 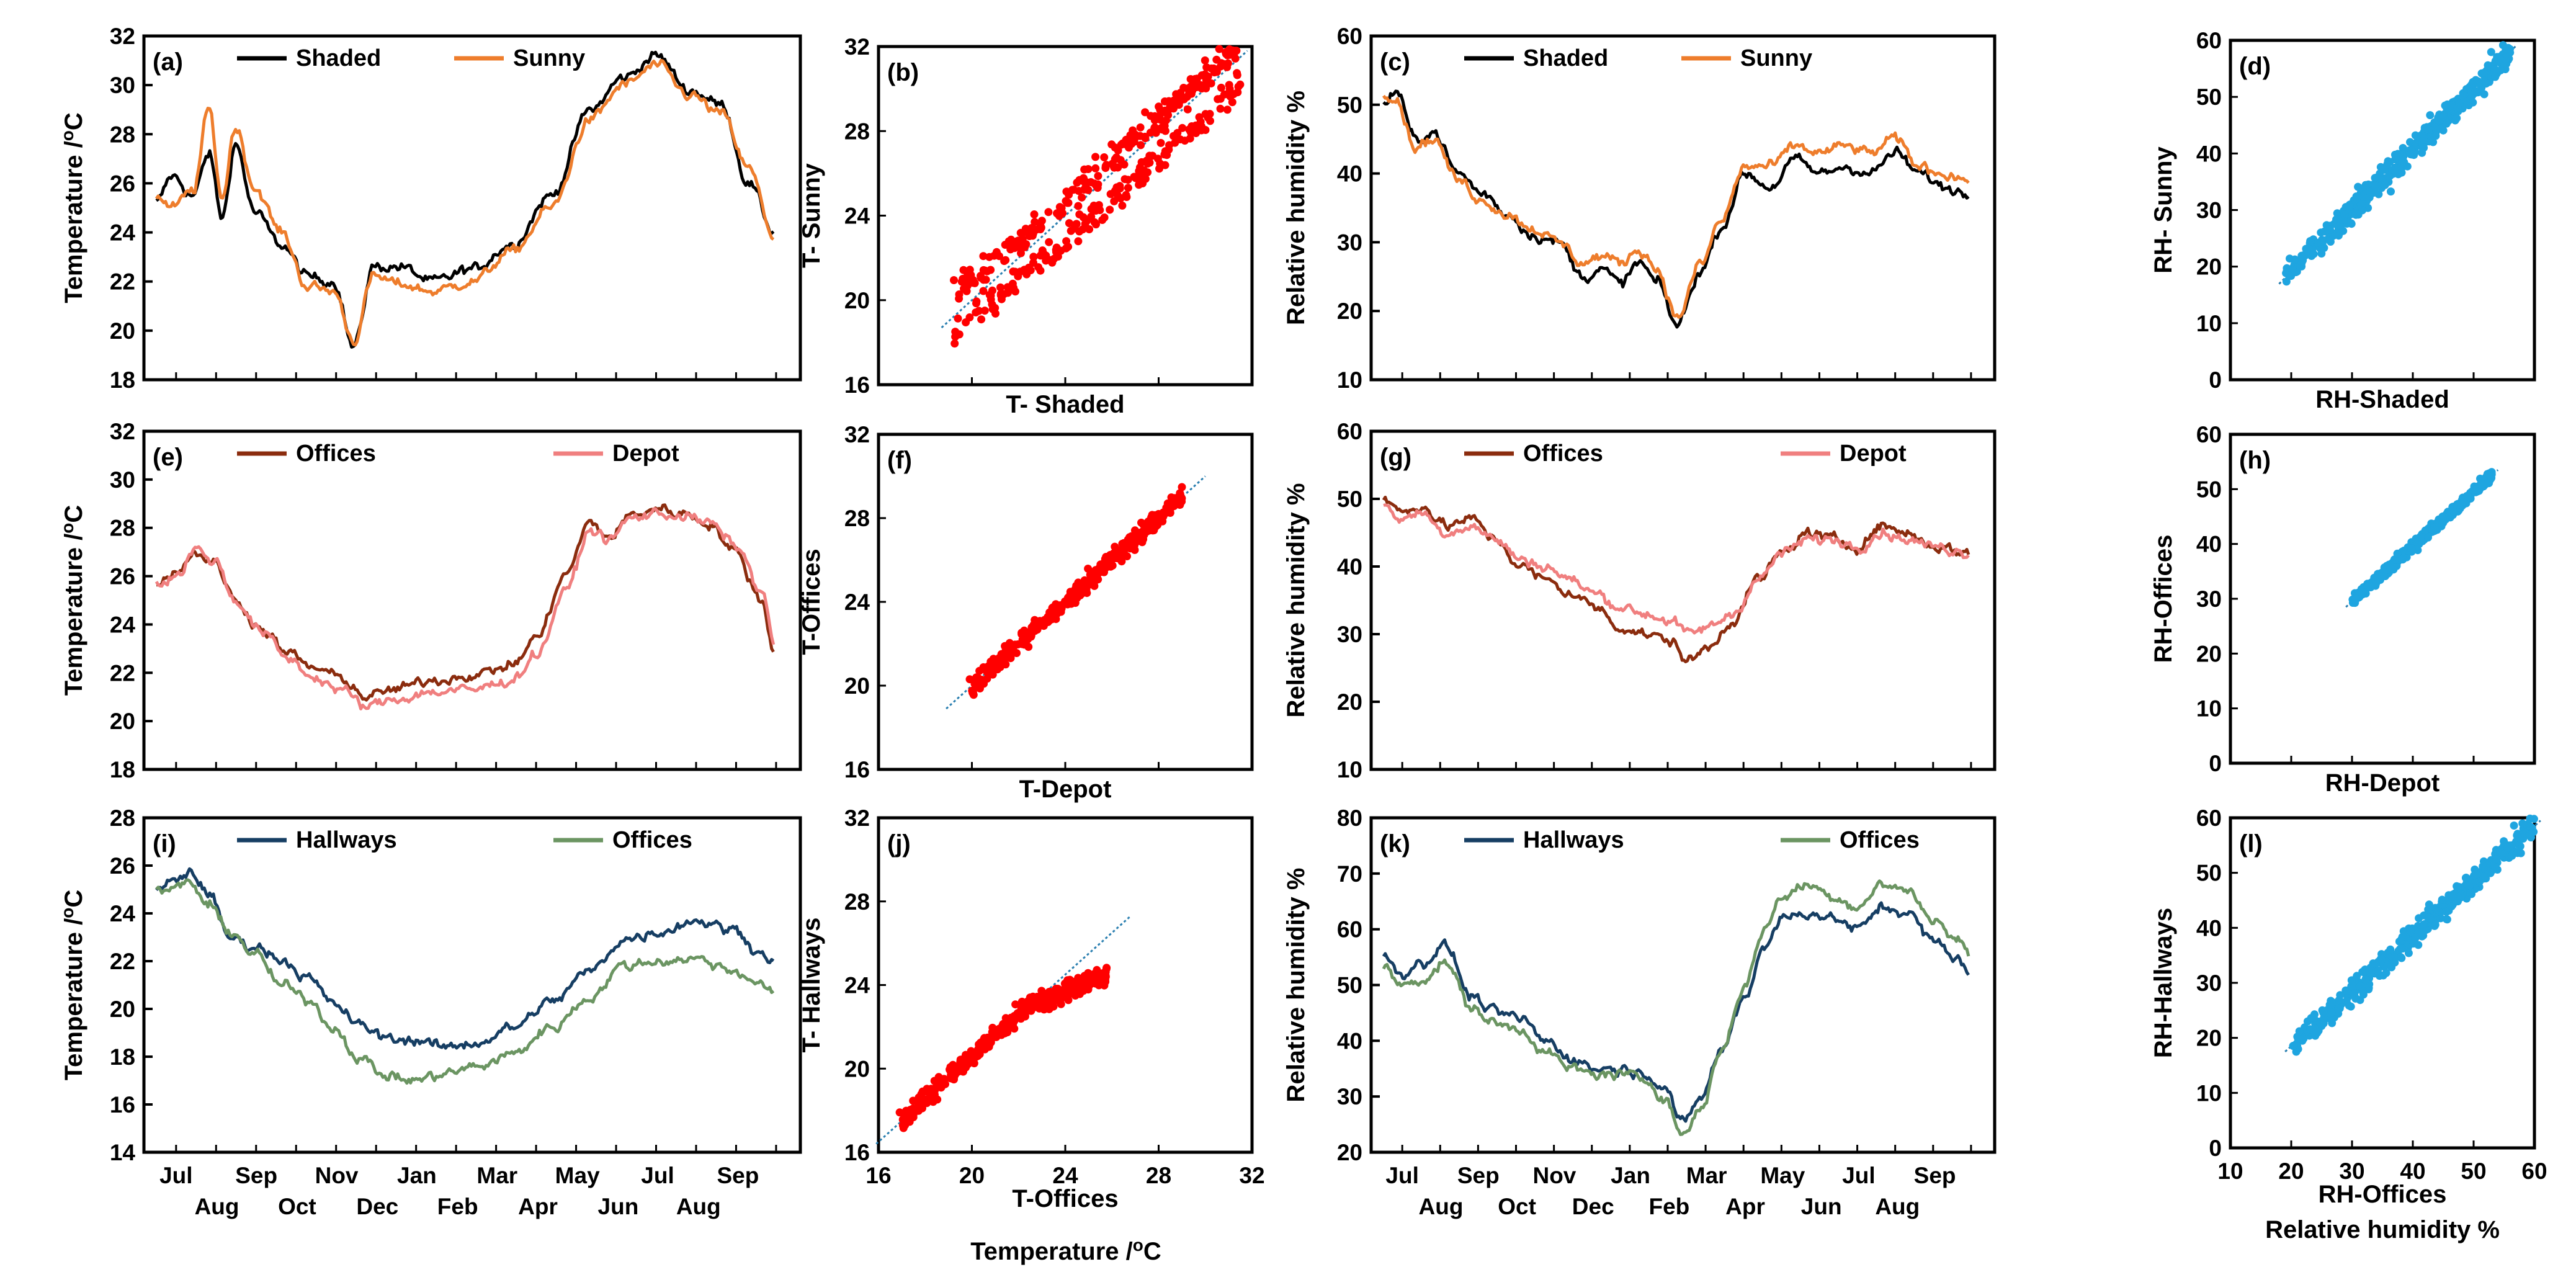 What do you see at coordinates (2255, 460) in the screenshot?
I see `panel-label: (h)` at bounding box center [2255, 460].